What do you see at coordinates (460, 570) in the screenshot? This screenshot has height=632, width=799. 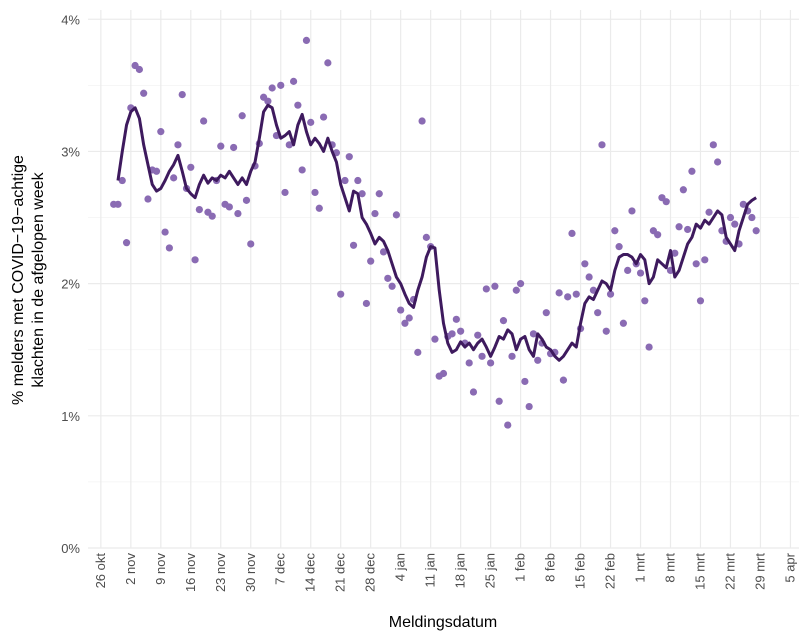 I see `x-tick-label: 18 jan` at bounding box center [460, 570].